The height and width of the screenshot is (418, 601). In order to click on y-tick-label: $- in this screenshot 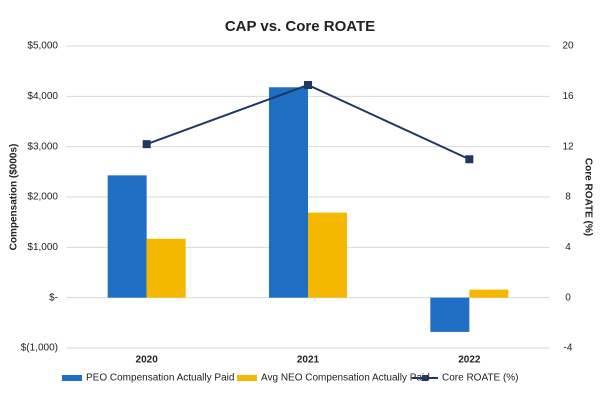, I will do `click(53, 297)`.